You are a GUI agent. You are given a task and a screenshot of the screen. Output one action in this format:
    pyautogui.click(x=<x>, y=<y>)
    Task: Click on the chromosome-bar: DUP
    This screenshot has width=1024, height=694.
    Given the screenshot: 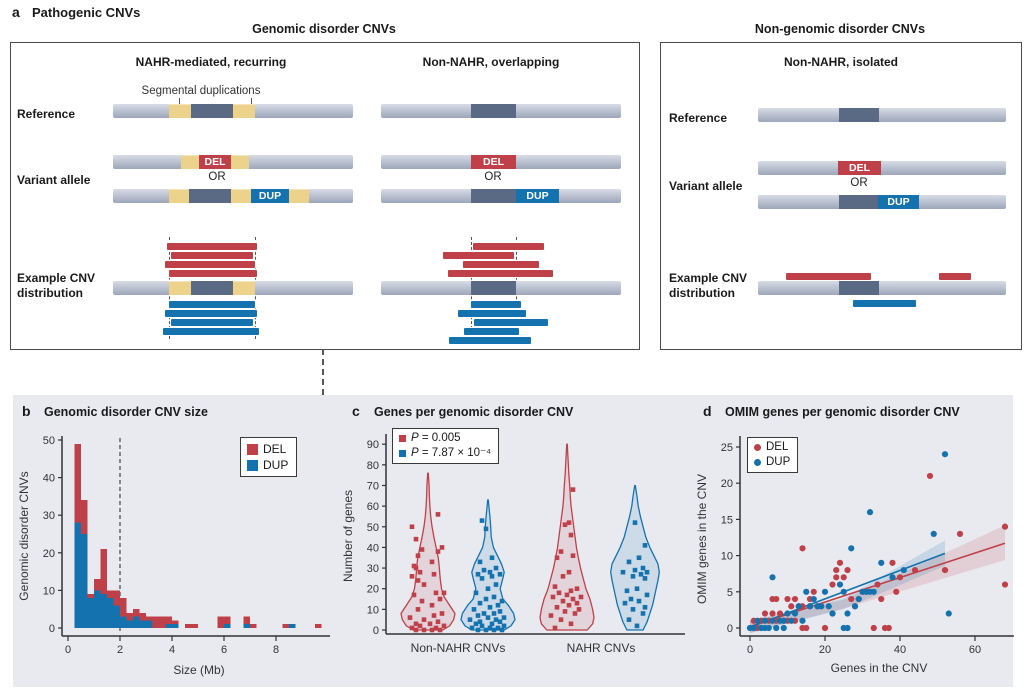 What is the action you would take?
    pyautogui.click(x=233, y=196)
    